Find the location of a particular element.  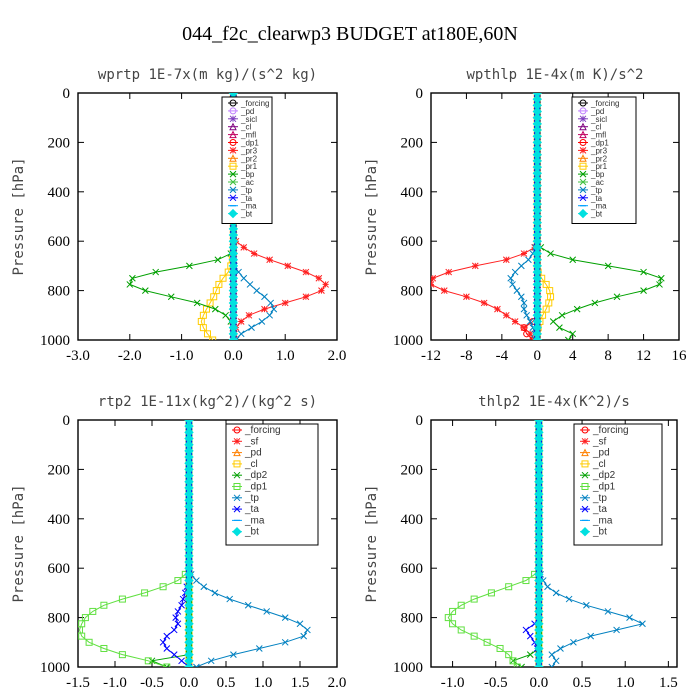

data-point-dp2 is located at coordinates (167, 665).